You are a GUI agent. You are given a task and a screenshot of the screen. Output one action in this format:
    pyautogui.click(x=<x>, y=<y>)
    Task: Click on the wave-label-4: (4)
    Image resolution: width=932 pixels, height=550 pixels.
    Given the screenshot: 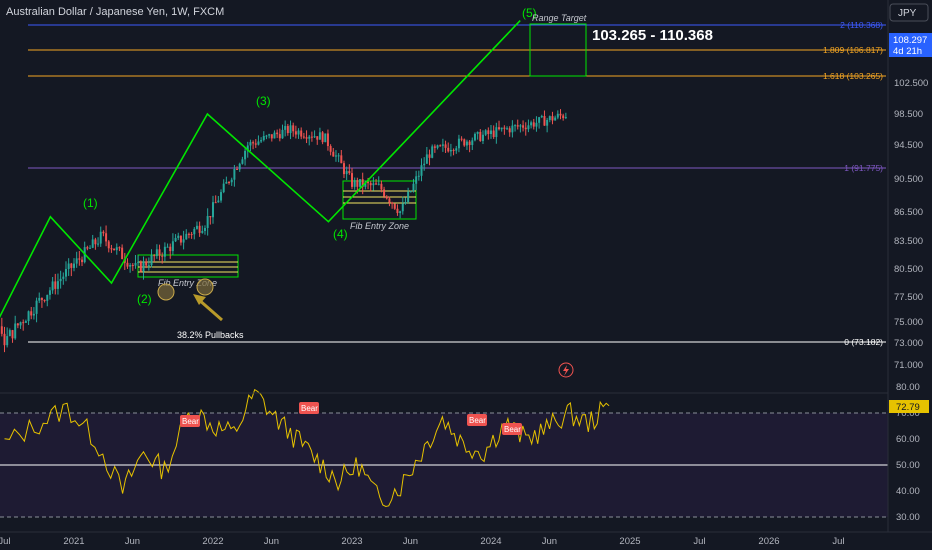 What is the action you would take?
    pyautogui.click(x=340, y=234)
    